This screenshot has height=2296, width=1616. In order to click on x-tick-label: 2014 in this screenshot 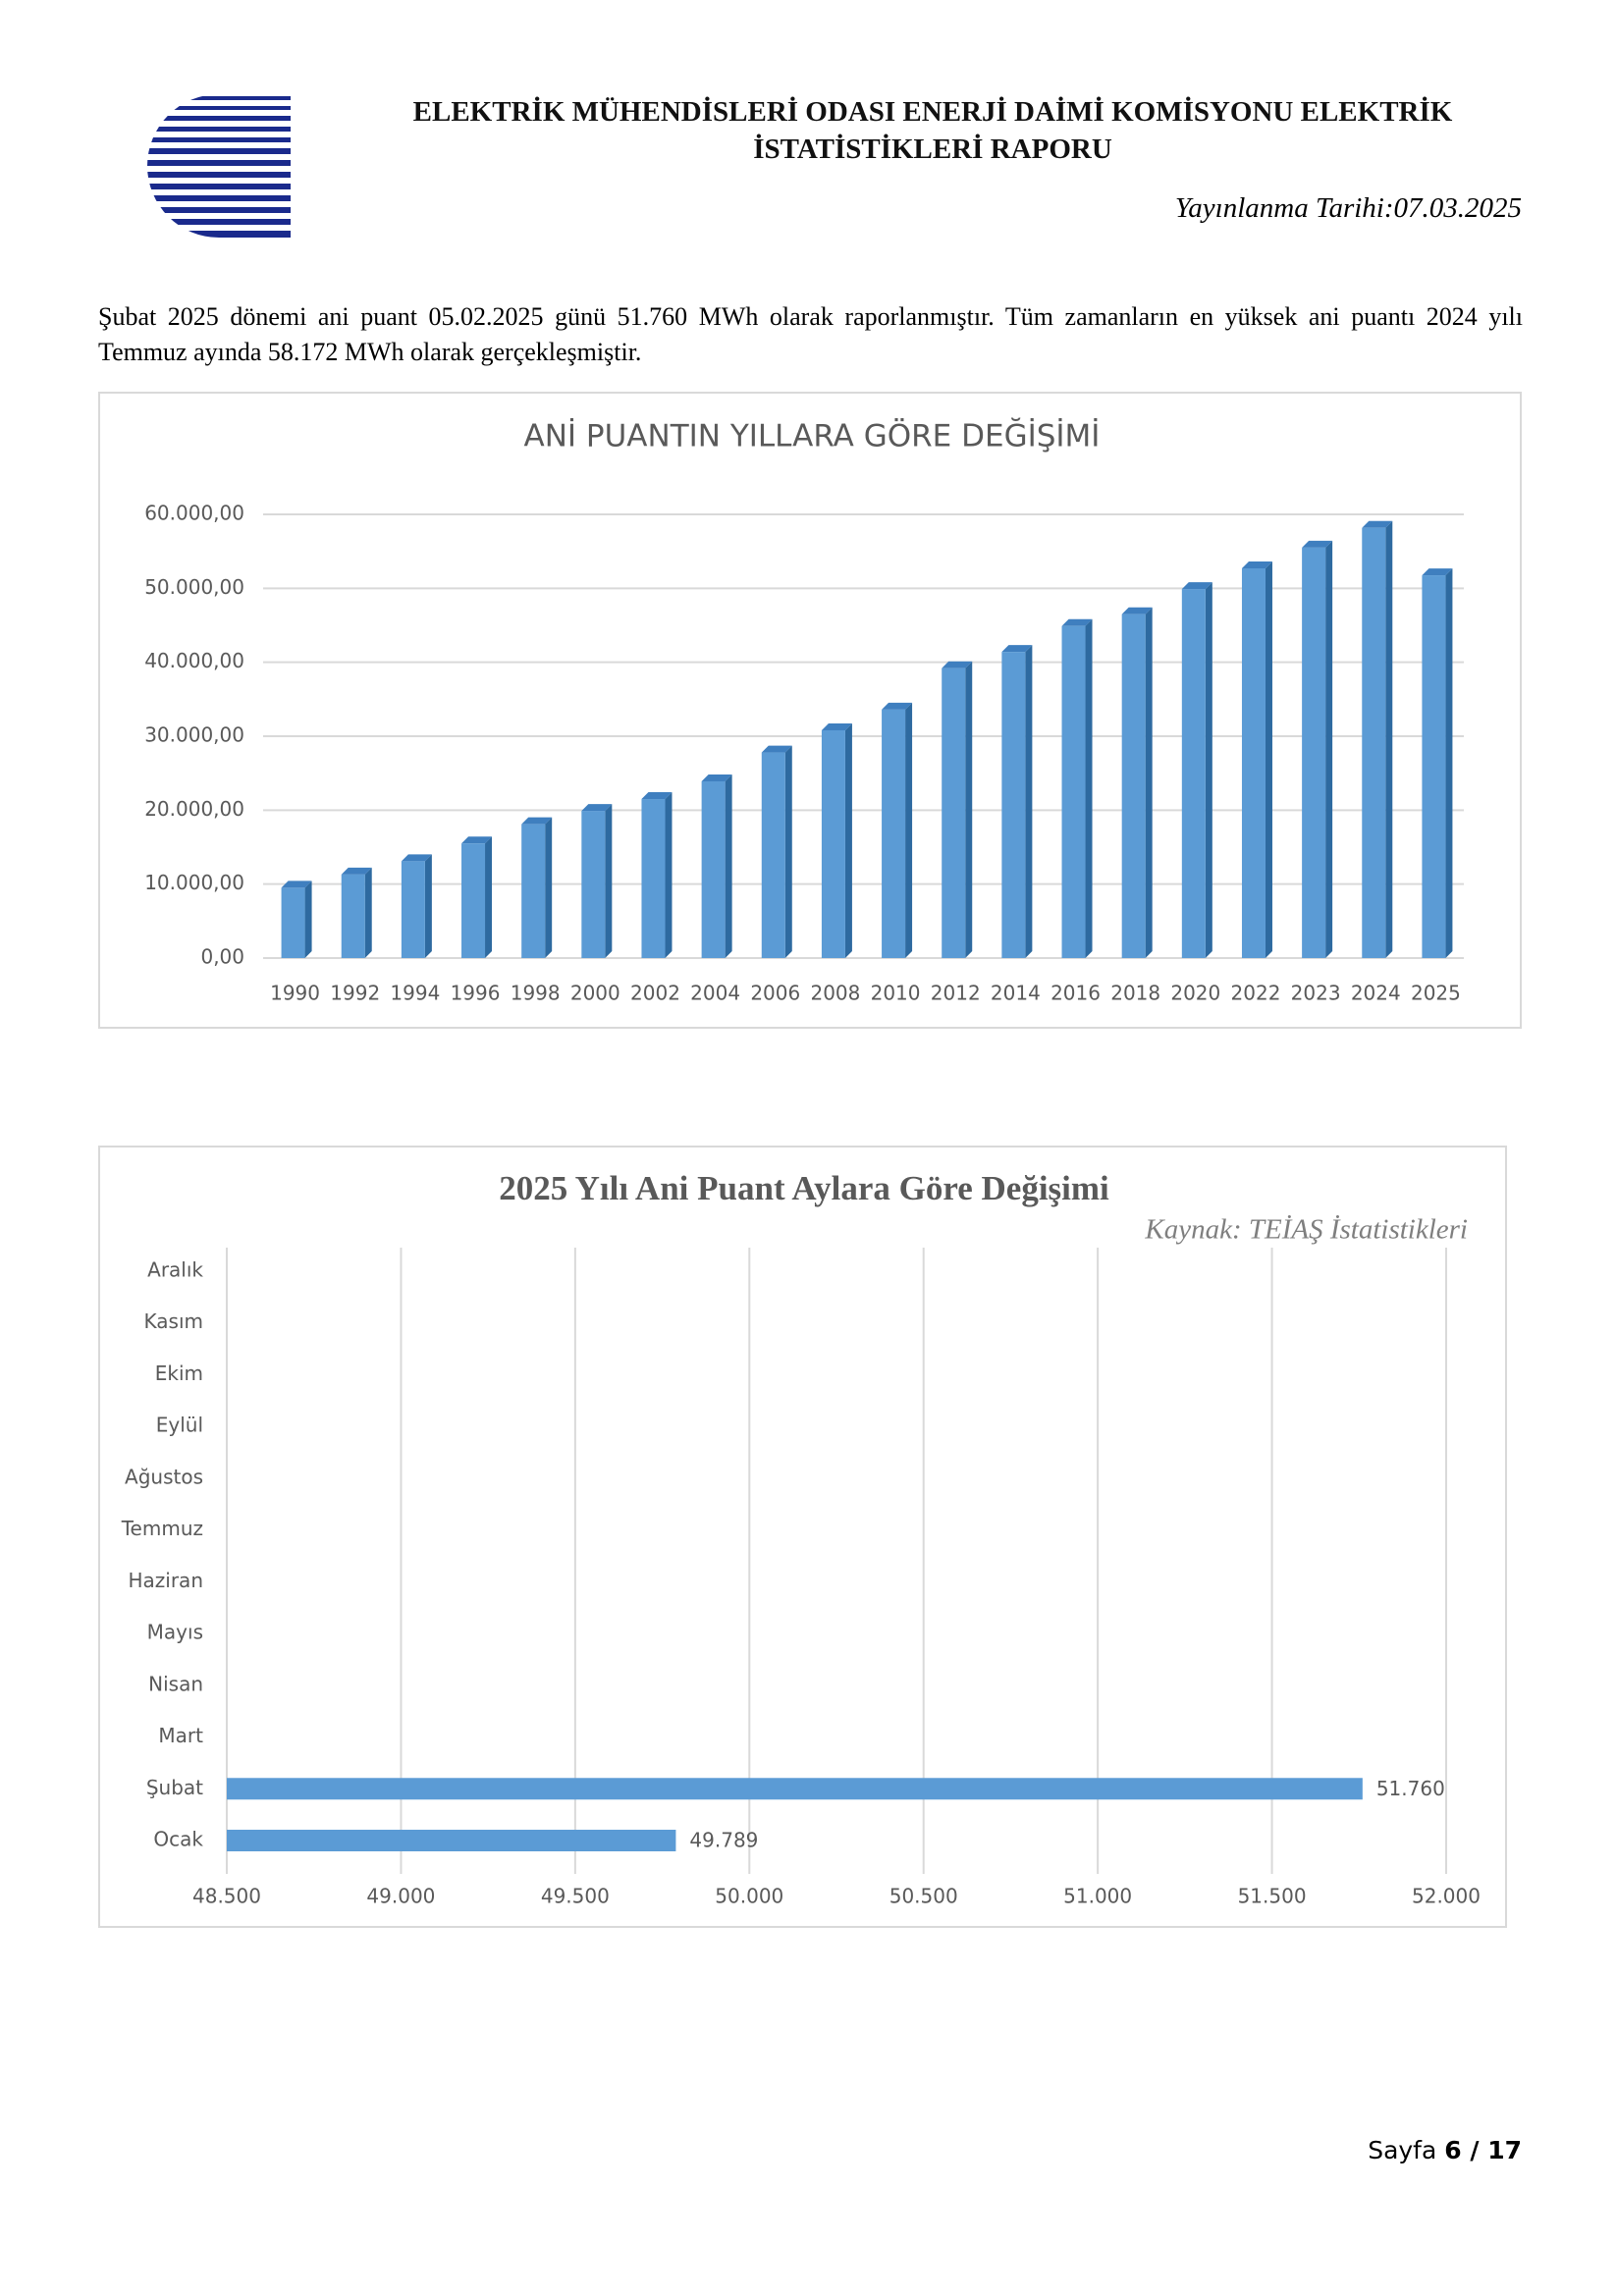, I will do `click(1016, 994)`.